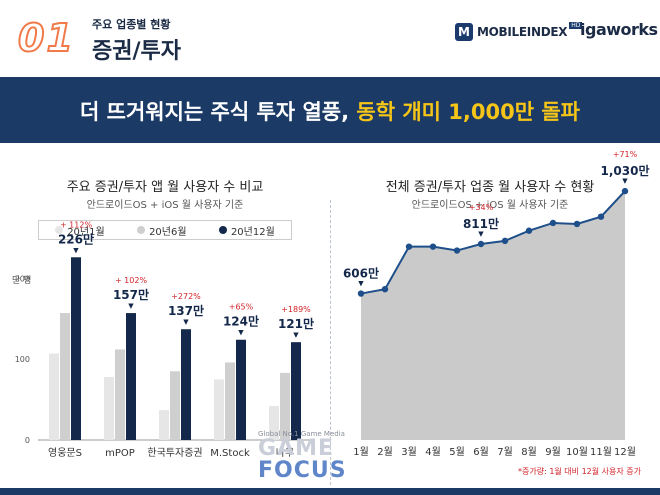 The width and height of the screenshot is (660, 495). I want to click on legend-label-jun: 20년6월, so click(168, 232).